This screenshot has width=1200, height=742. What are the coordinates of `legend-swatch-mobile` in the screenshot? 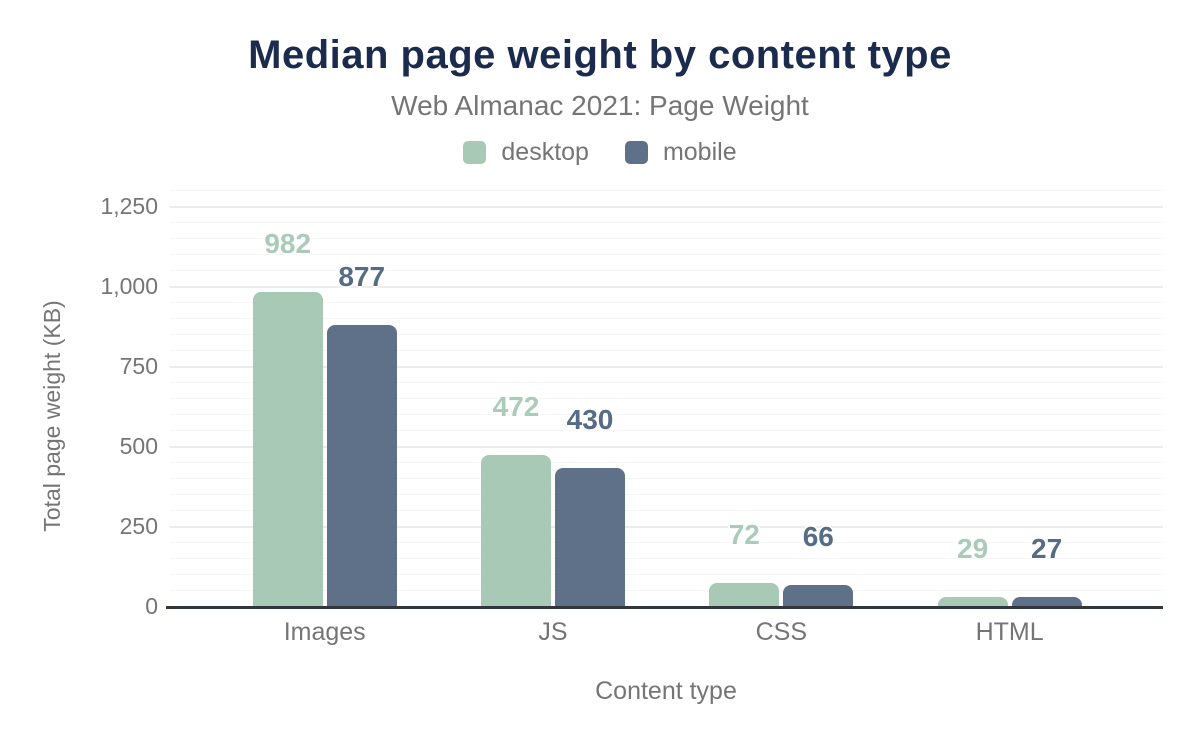 It's located at (636, 152).